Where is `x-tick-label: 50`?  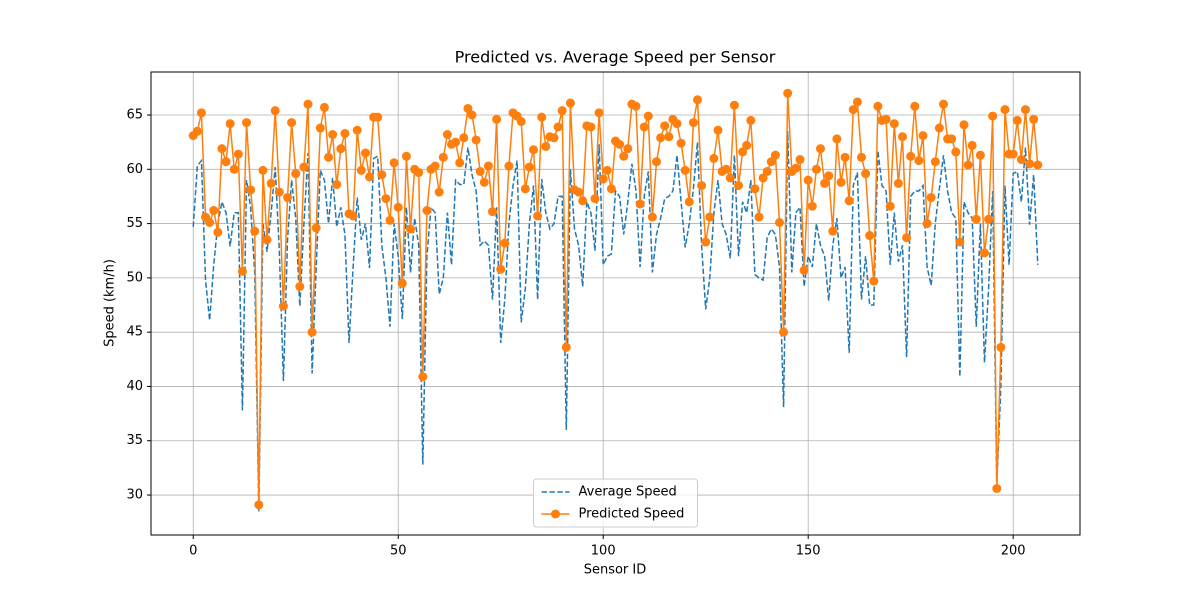 x-tick-label: 50 is located at coordinates (398, 551).